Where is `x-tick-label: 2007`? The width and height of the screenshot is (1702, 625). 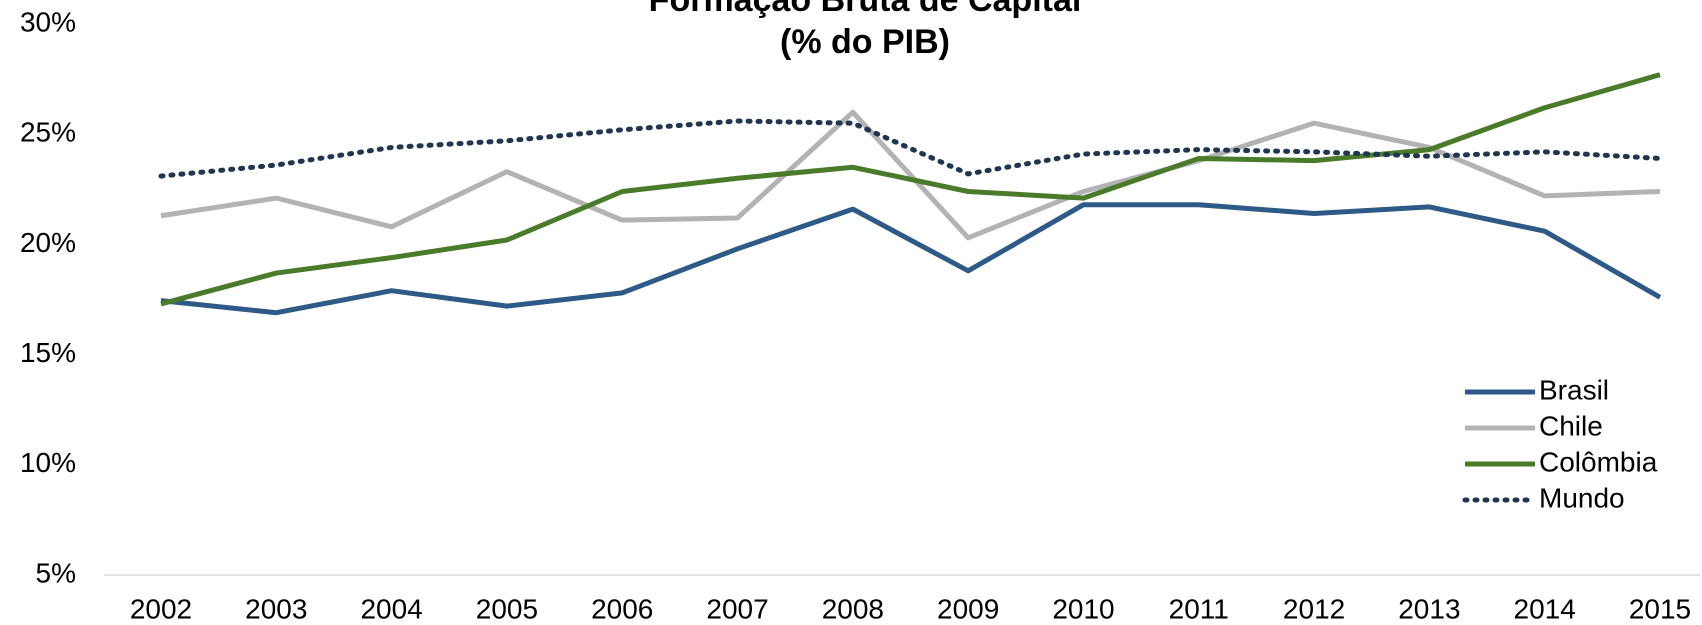
x-tick-label: 2007 is located at coordinates (737, 608).